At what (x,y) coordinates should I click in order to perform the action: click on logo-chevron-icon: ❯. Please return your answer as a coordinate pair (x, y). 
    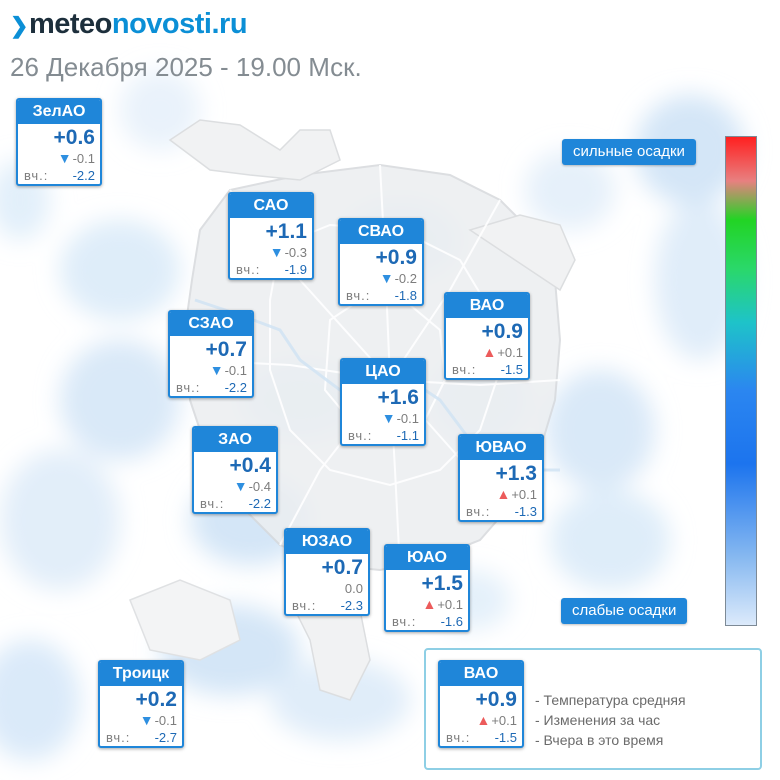
    Looking at the image, I should click on (19, 25).